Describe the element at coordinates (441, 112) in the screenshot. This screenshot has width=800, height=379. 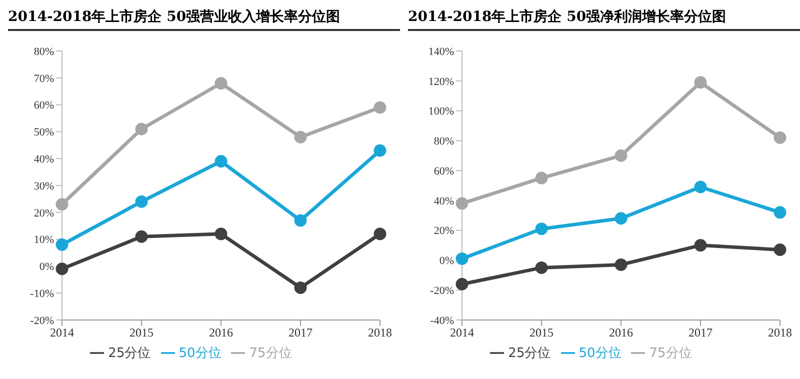
I see `y-tick-label: 100%` at that location.